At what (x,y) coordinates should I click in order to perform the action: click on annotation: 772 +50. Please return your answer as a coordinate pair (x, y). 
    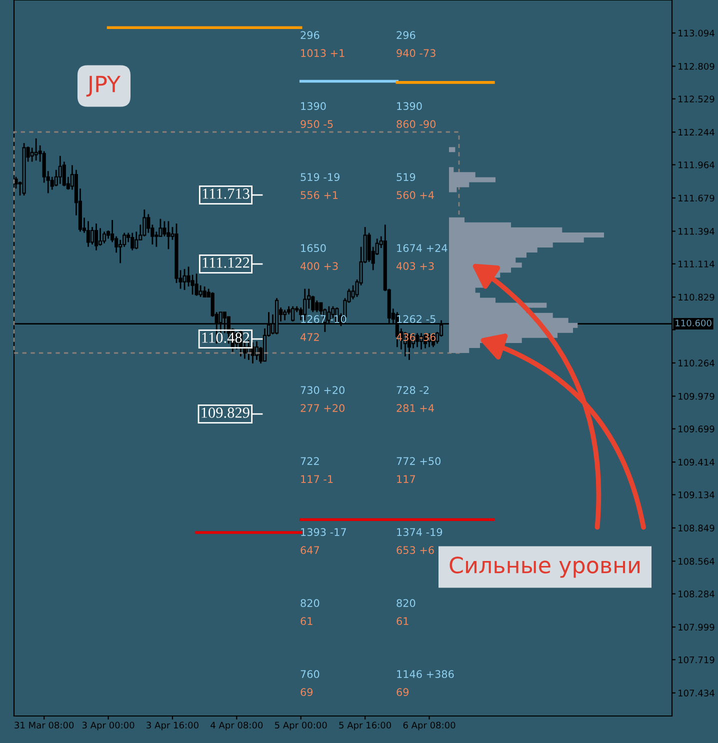
    Looking at the image, I should click on (418, 461).